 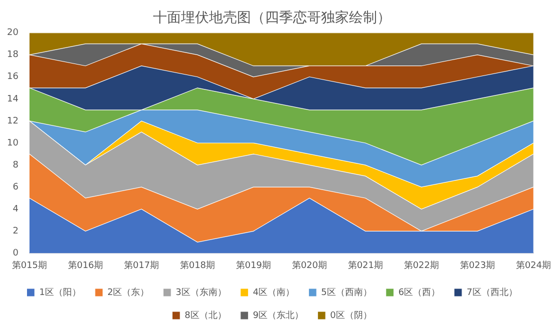 I want to click on x-tick-label: 第024期, so click(x=534, y=265).